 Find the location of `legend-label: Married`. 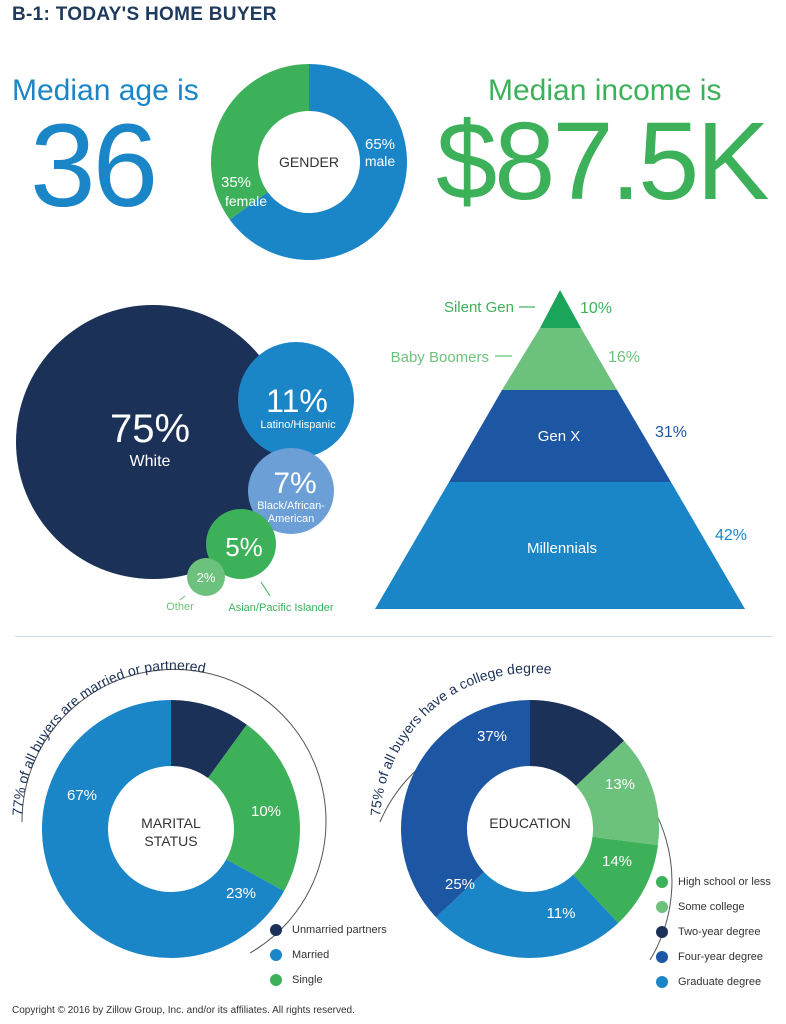

legend-label: Married is located at coordinates (311, 955).